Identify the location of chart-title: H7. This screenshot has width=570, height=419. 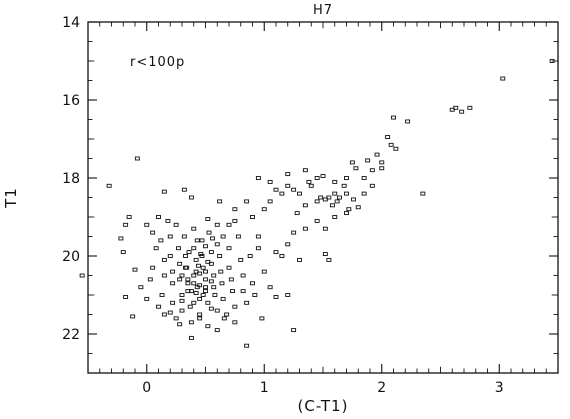
(323, 10).